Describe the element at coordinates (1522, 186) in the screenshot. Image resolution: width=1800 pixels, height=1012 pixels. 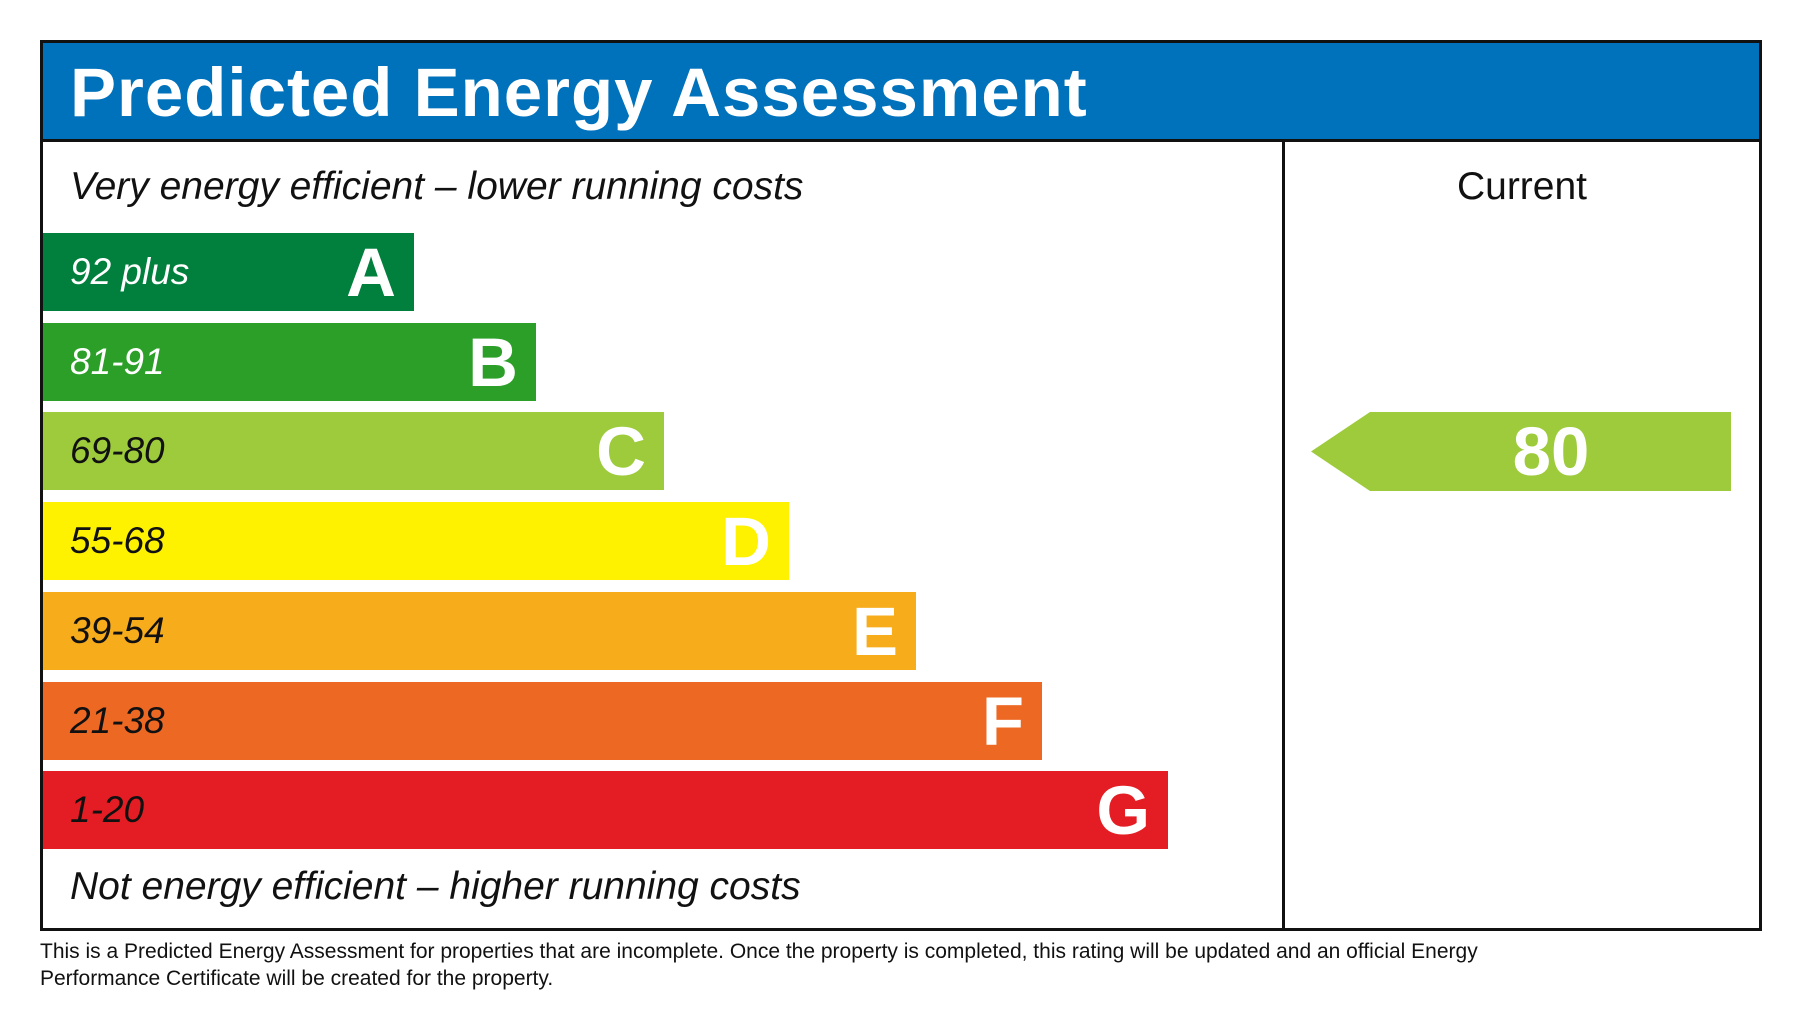
I see `current-column-label: Current` at that location.